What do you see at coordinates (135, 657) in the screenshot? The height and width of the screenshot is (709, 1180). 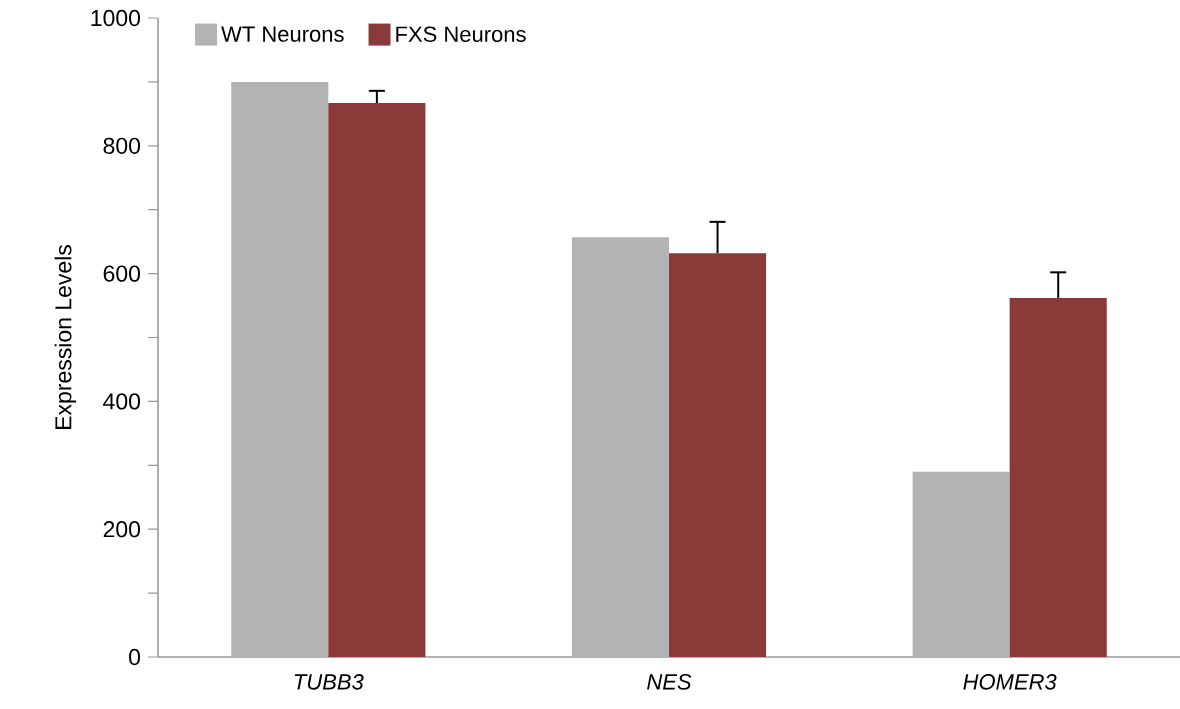 I see `y-tick-label: 0` at bounding box center [135, 657].